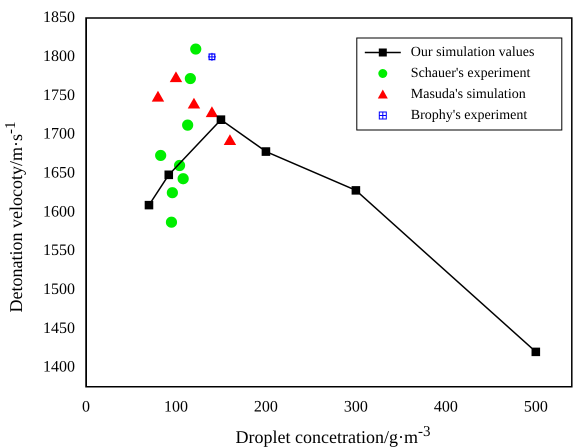 This screenshot has height=448, width=579. Describe the element at coordinates (176, 407) in the screenshot. I see `x-tick-label: 100` at that location.